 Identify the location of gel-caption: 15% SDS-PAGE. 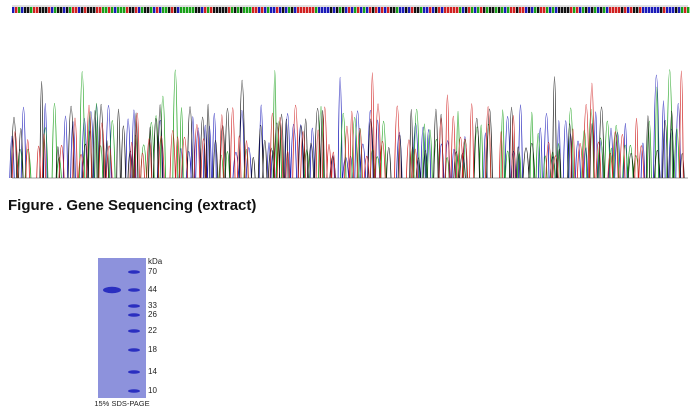
(121, 403).